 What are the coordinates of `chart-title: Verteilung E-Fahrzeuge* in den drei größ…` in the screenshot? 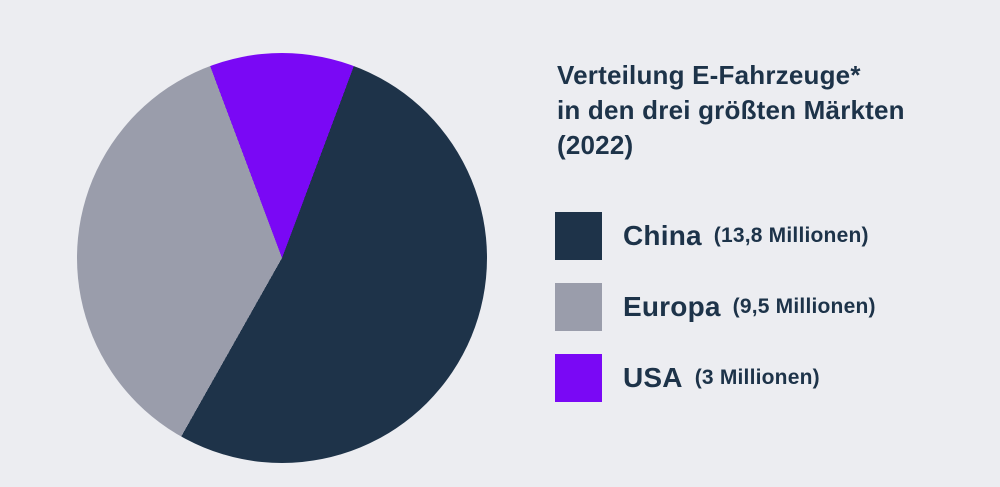 It's located at (731, 110).